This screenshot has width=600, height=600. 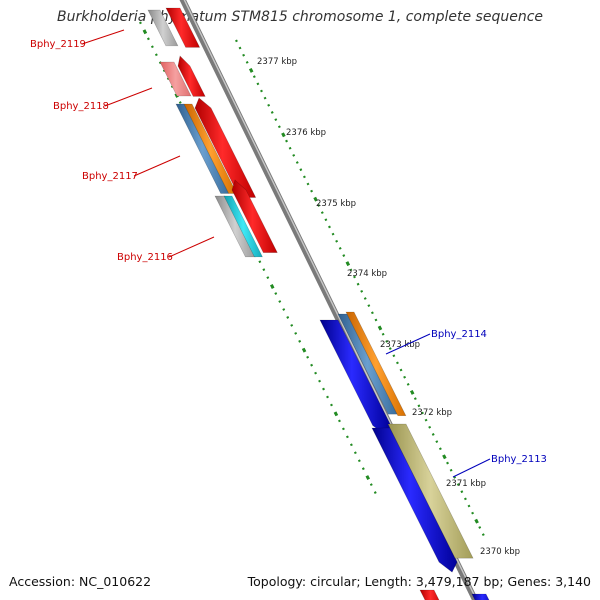 What do you see at coordinates (145, 257) in the screenshot?
I see `gene-label: Bphy_2116` at bounding box center [145, 257].